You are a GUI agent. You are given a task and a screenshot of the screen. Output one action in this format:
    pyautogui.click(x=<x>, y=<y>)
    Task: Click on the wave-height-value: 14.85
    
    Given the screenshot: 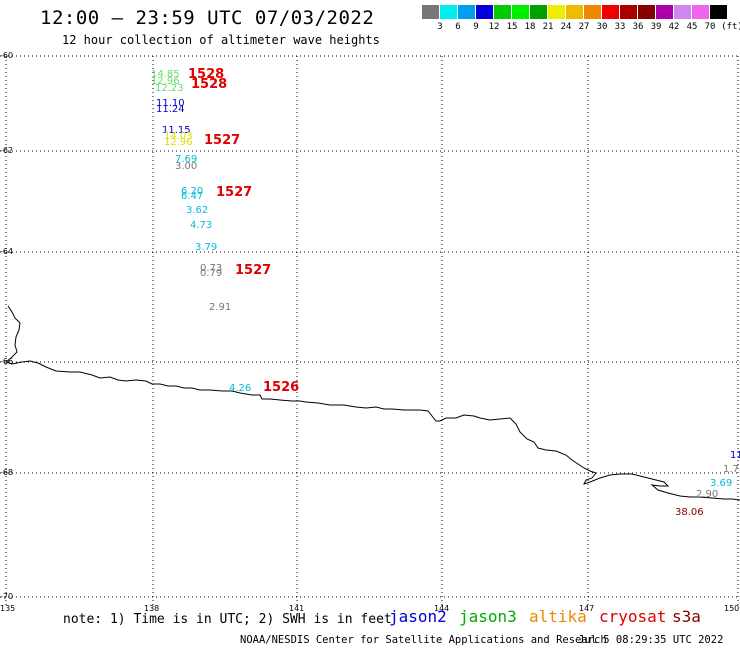 What is the action you would take?
    pyautogui.click(x=165, y=74)
    